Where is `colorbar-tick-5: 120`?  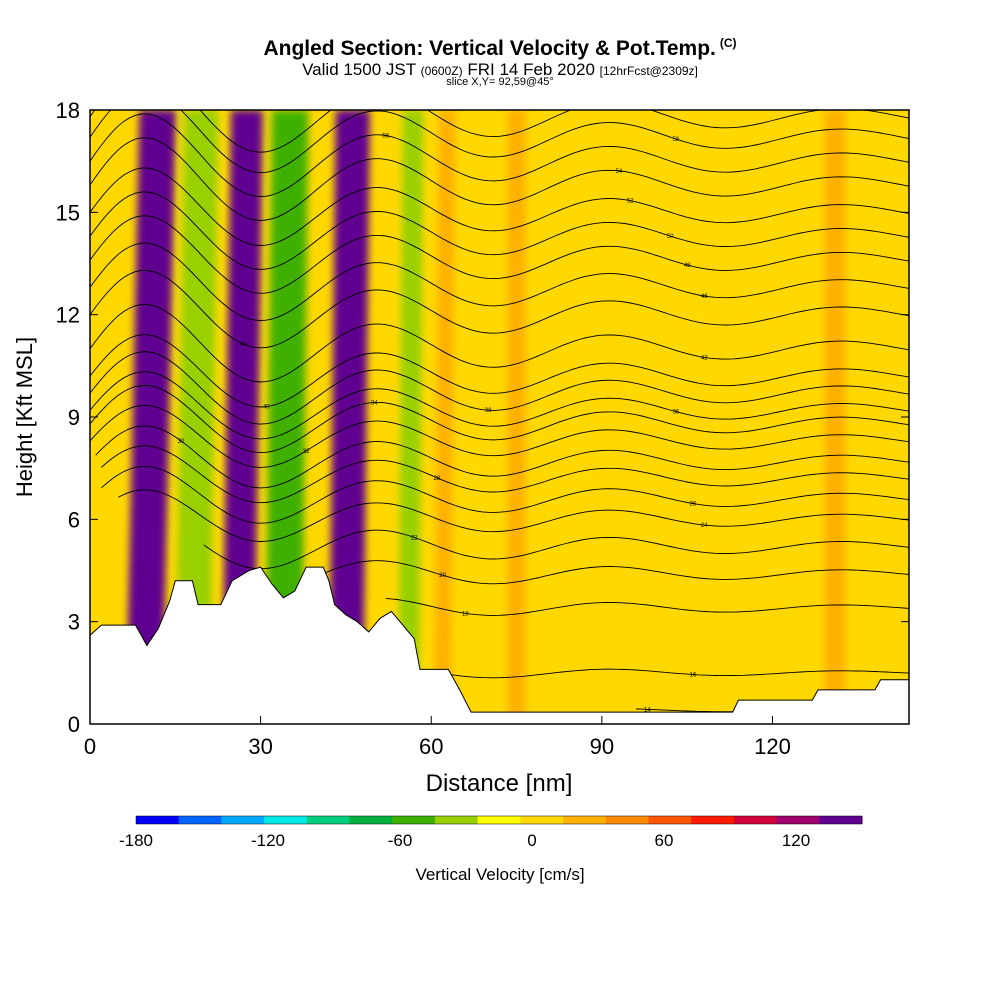
colorbar-tick-5: 120 is located at coordinates (796, 840).